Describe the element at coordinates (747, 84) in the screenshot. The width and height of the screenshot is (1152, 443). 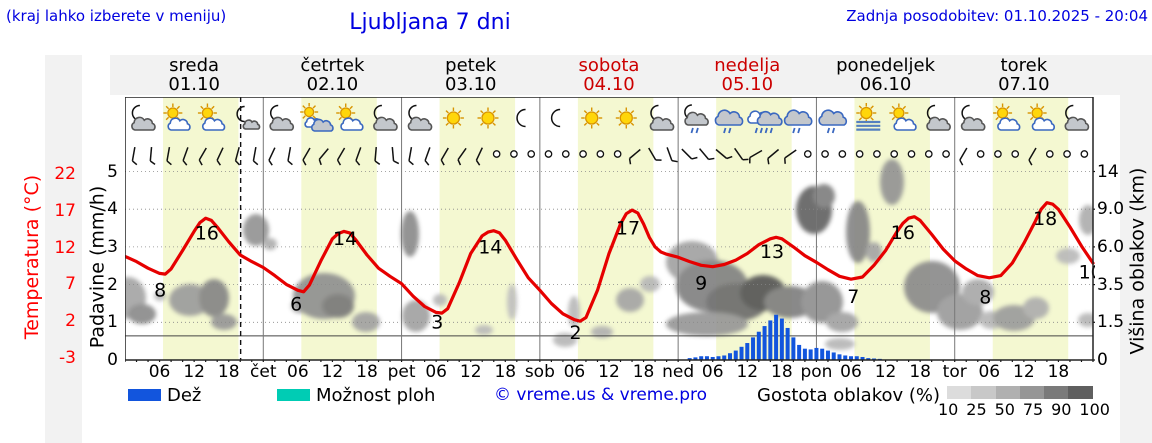
I see `day-date: 05.10` at that location.